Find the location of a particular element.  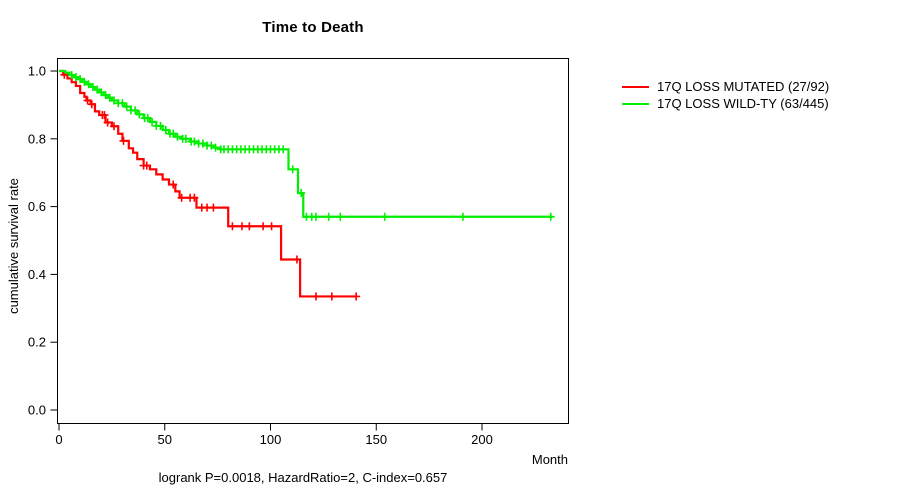

y-tick-label: 0.8 is located at coordinates (37, 138).